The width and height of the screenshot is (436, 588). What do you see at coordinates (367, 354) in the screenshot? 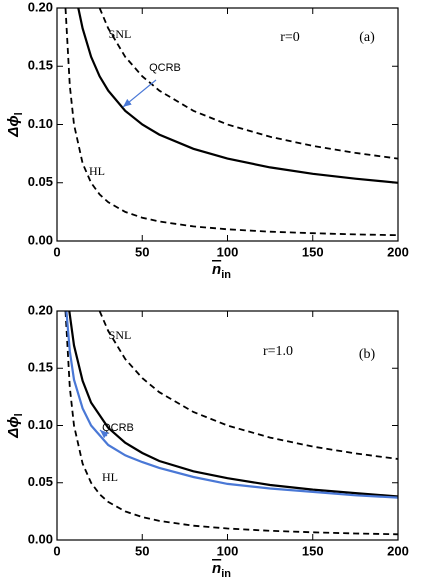
I see `panel-label: (b)` at bounding box center [367, 354].